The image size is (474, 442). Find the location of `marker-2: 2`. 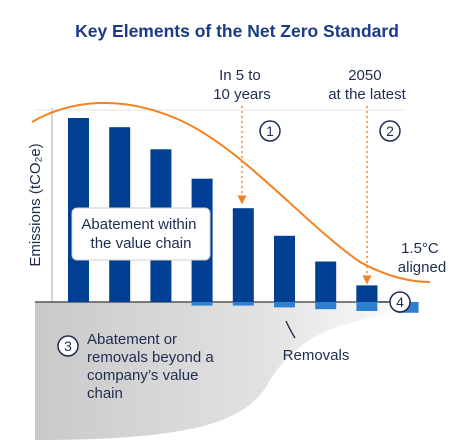

marker-2: 2 is located at coordinates (390, 131).